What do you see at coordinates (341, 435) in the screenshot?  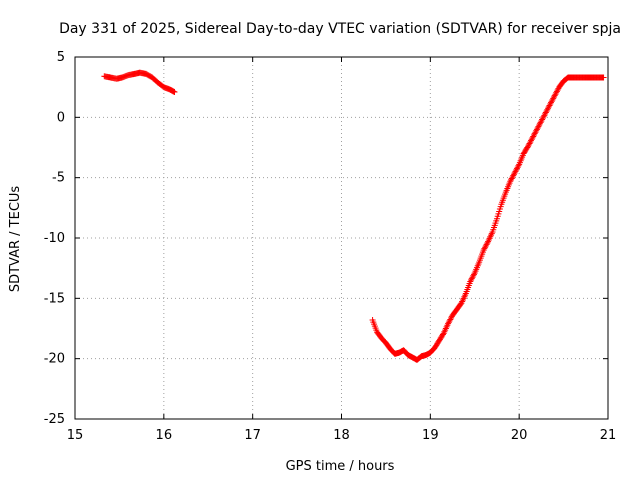 I see `x-tick-label: 18` at bounding box center [341, 435].